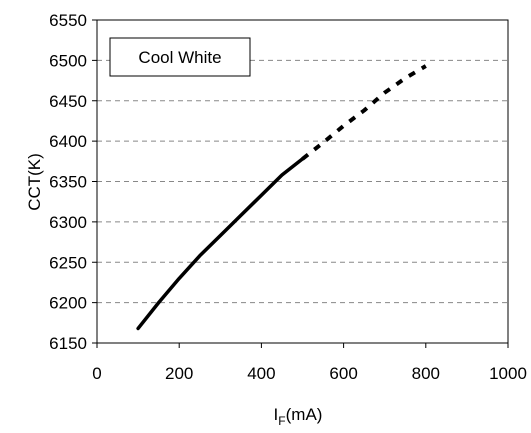 This screenshot has height=433, width=531. Describe the element at coordinates (281, 421) in the screenshot. I see `x-axis-label-subscript: F` at that location.